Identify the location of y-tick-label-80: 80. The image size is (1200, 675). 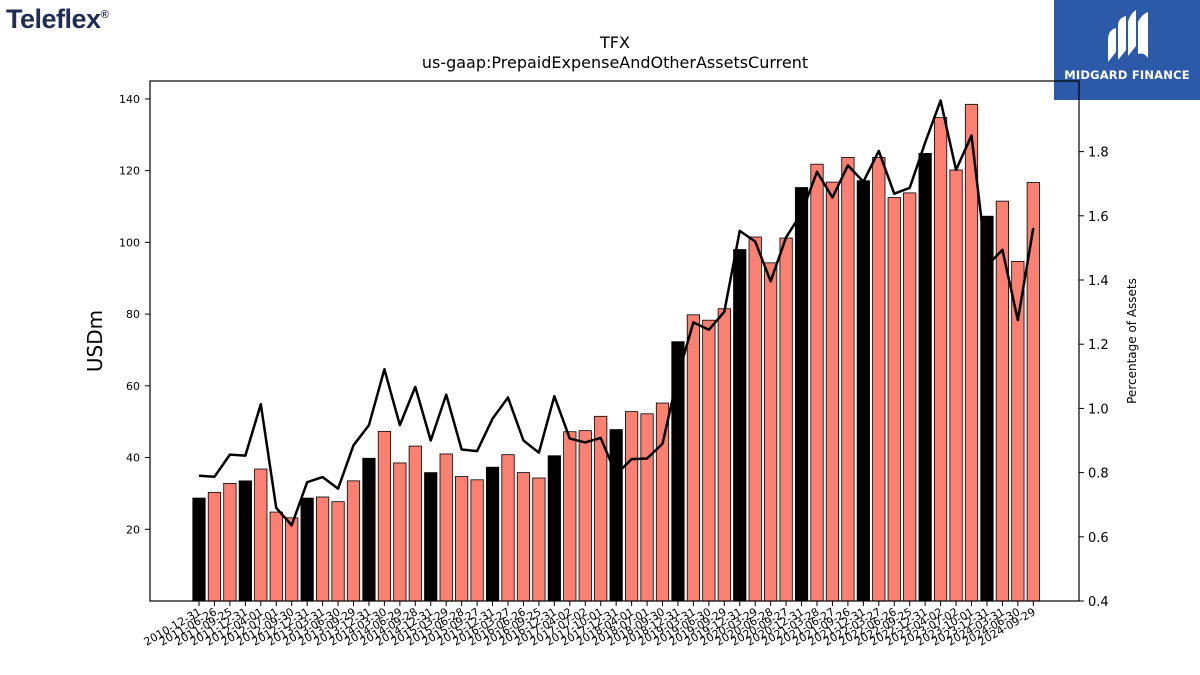
(133, 314).